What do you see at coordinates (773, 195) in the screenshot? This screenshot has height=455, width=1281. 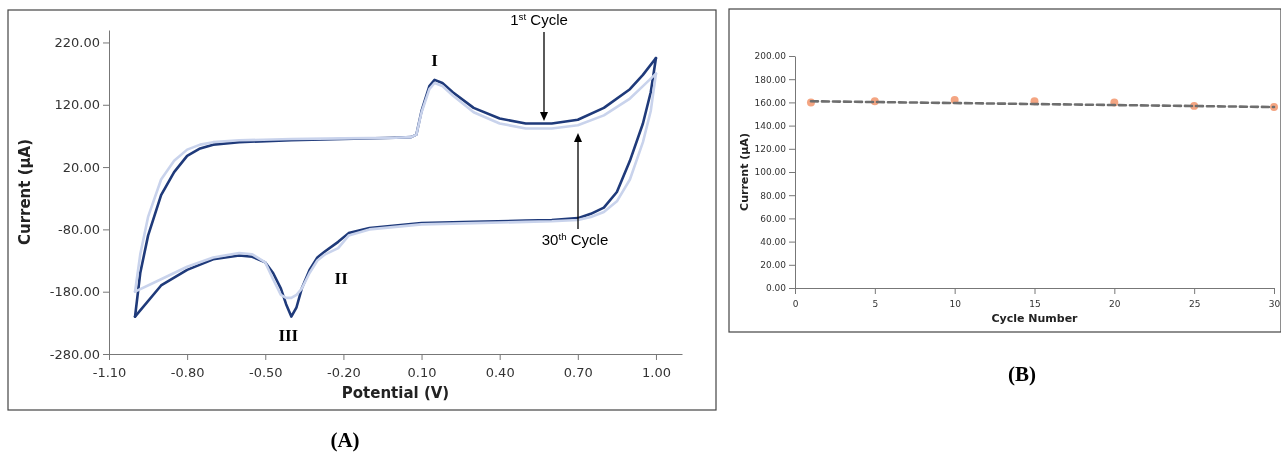 I see `y-tick-label: 80.00` at bounding box center [773, 195].